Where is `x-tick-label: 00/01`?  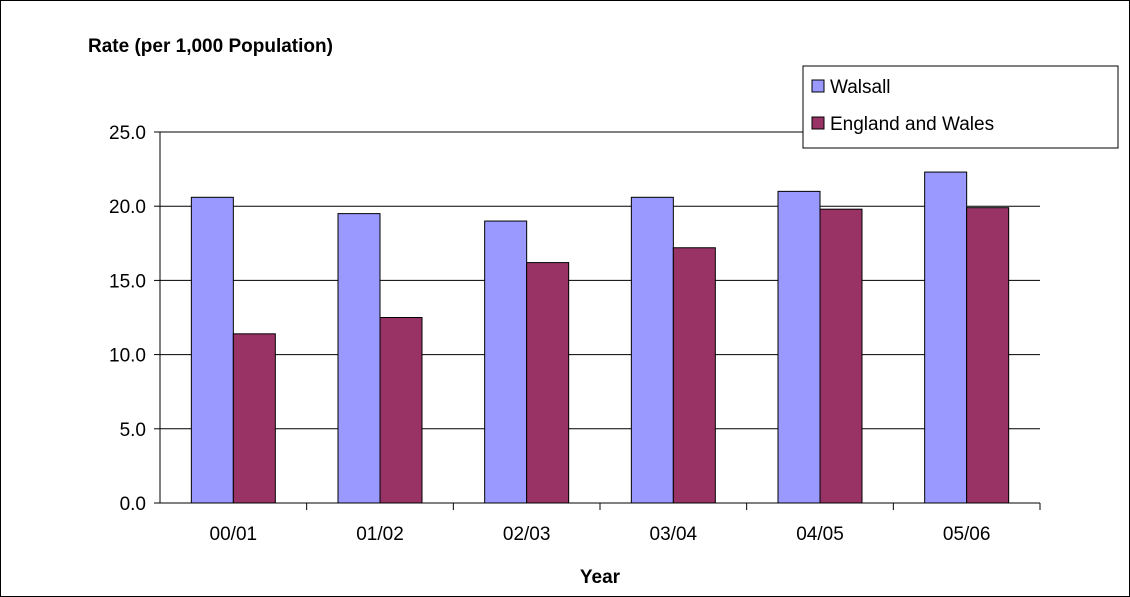 x-tick-label: 00/01 is located at coordinates (234, 534).